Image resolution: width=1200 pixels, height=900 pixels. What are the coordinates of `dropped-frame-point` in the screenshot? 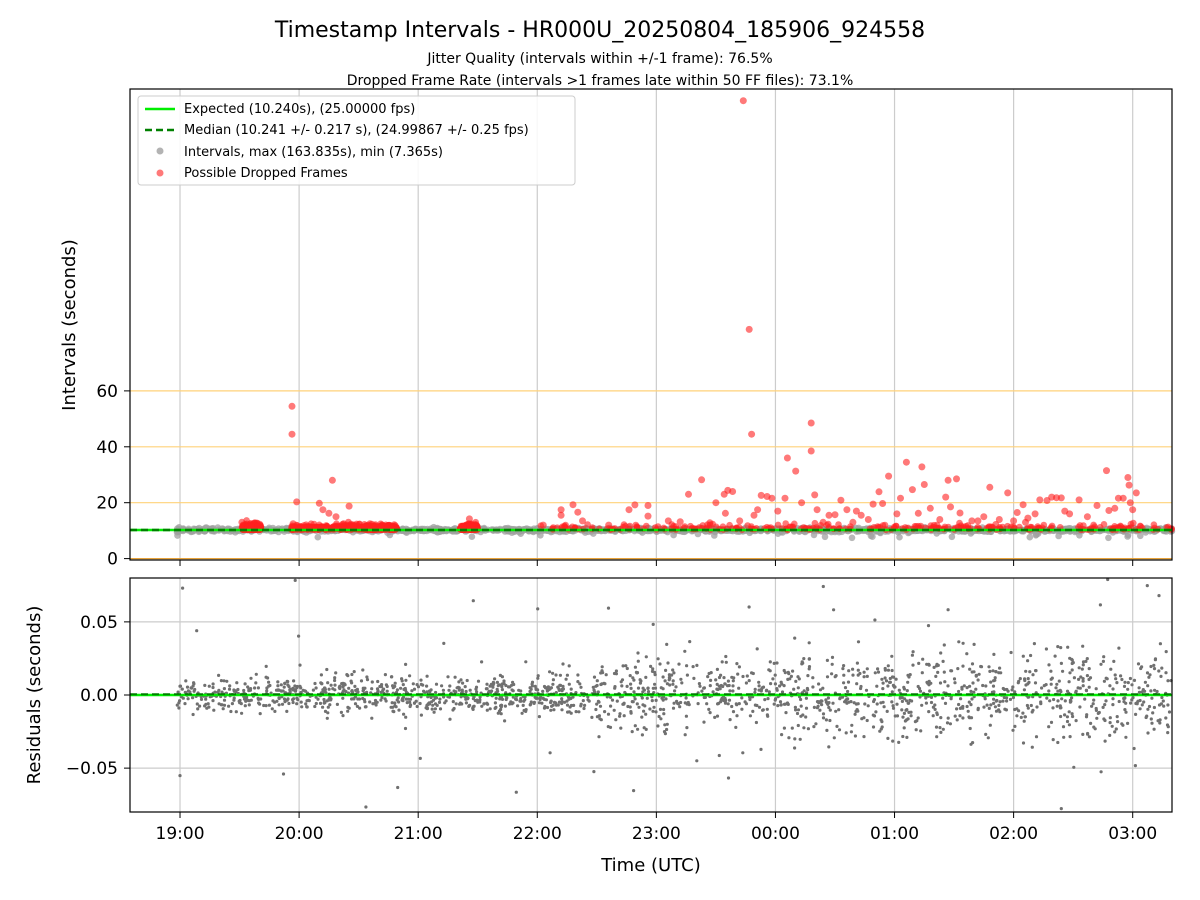 It's located at (815, 523).